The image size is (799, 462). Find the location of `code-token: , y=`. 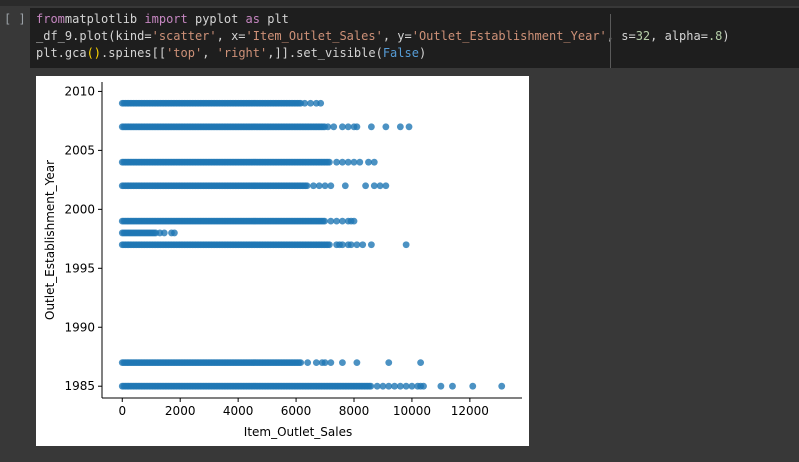

code-token: , y= is located at coordinates (397, 36).